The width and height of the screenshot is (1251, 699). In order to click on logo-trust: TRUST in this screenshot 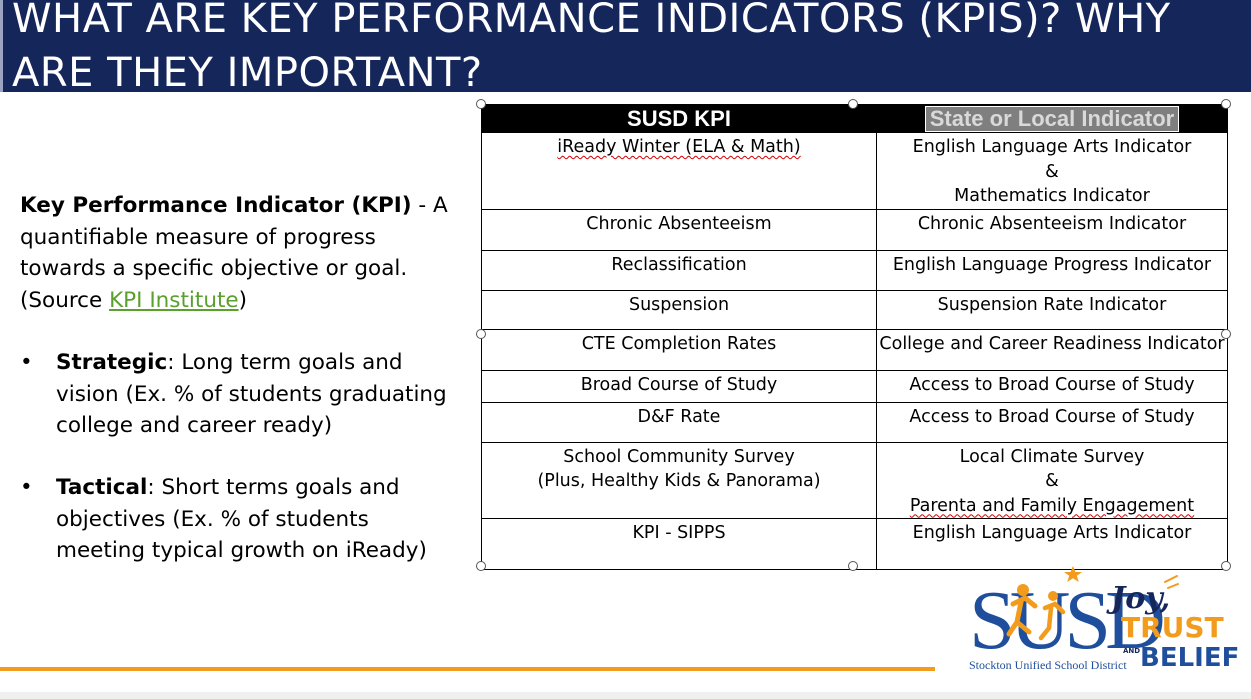, I will do `click(1172, 627)`.